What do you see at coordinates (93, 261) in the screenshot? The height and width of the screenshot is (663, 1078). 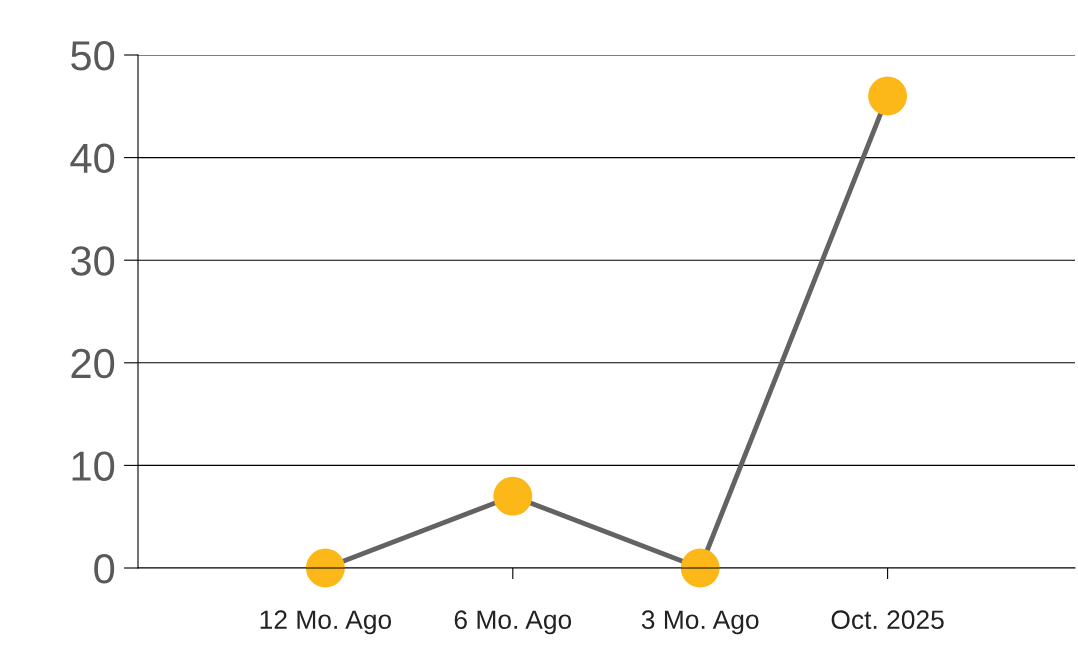 I see `y-tick-label: 30` at bounding box center [93, 261].